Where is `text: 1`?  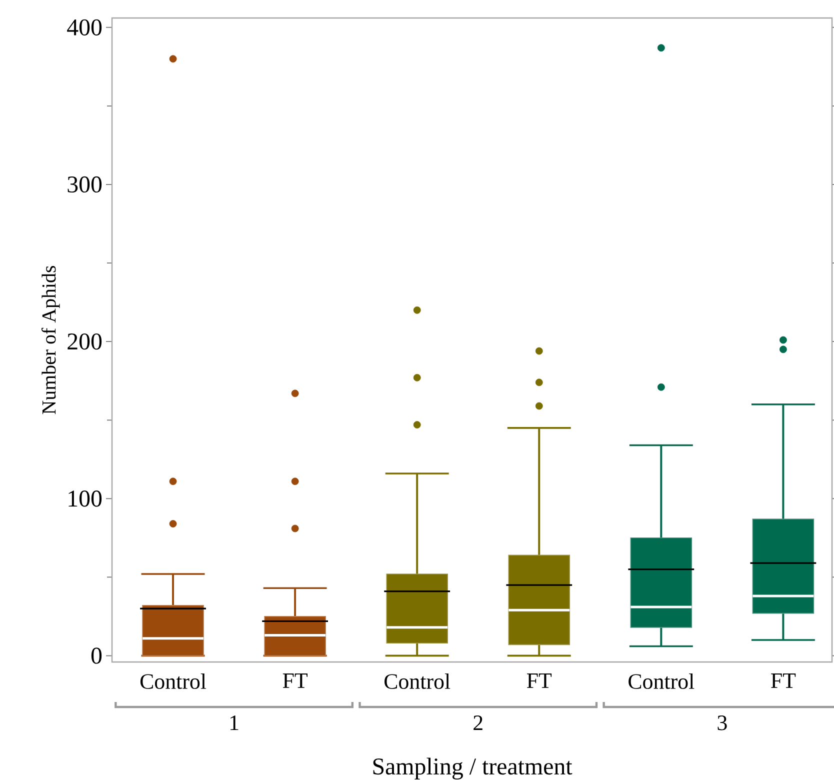 text: 1 is located at coordinates (234, 723).